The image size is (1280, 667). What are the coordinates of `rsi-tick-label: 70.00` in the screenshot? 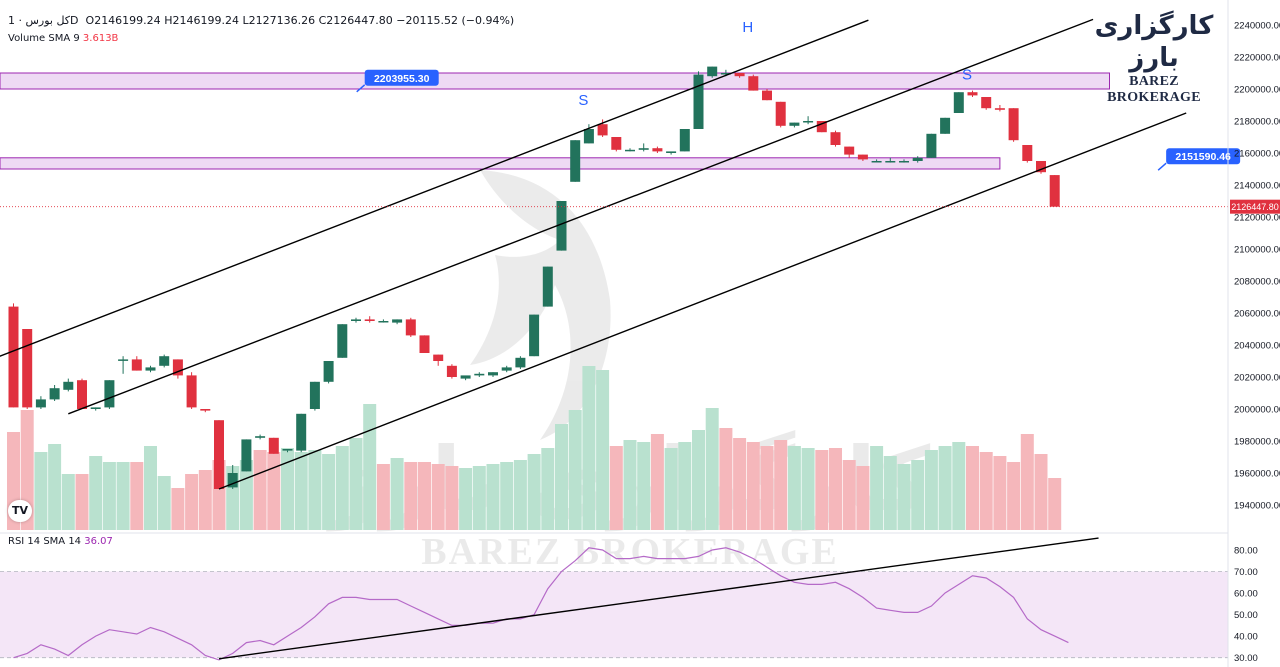 It's located at (1246, 572).